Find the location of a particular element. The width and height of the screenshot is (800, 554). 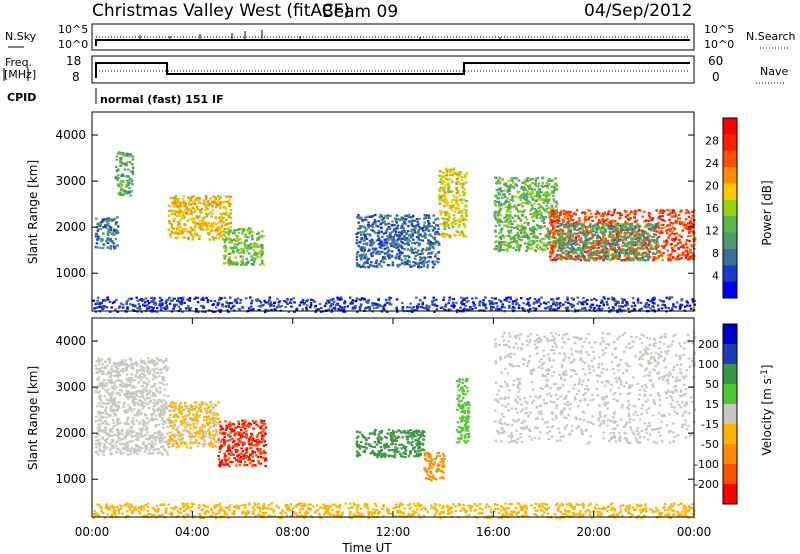

freq-line is located at coordinates (392, 70).